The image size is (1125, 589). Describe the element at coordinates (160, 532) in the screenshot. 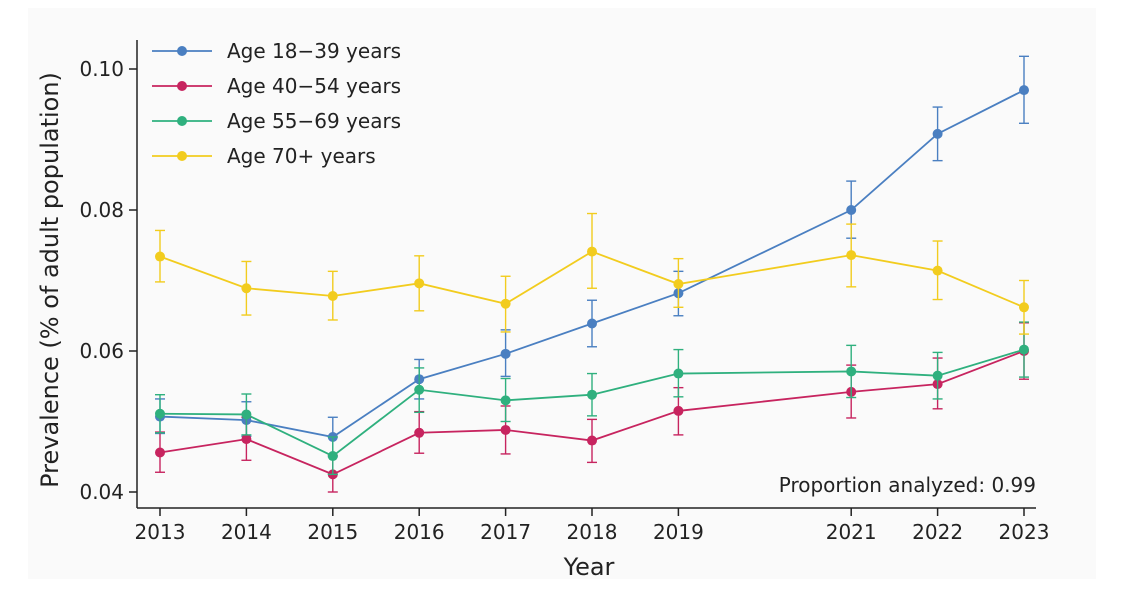

I see `x-tick-label: 2013` at that location.